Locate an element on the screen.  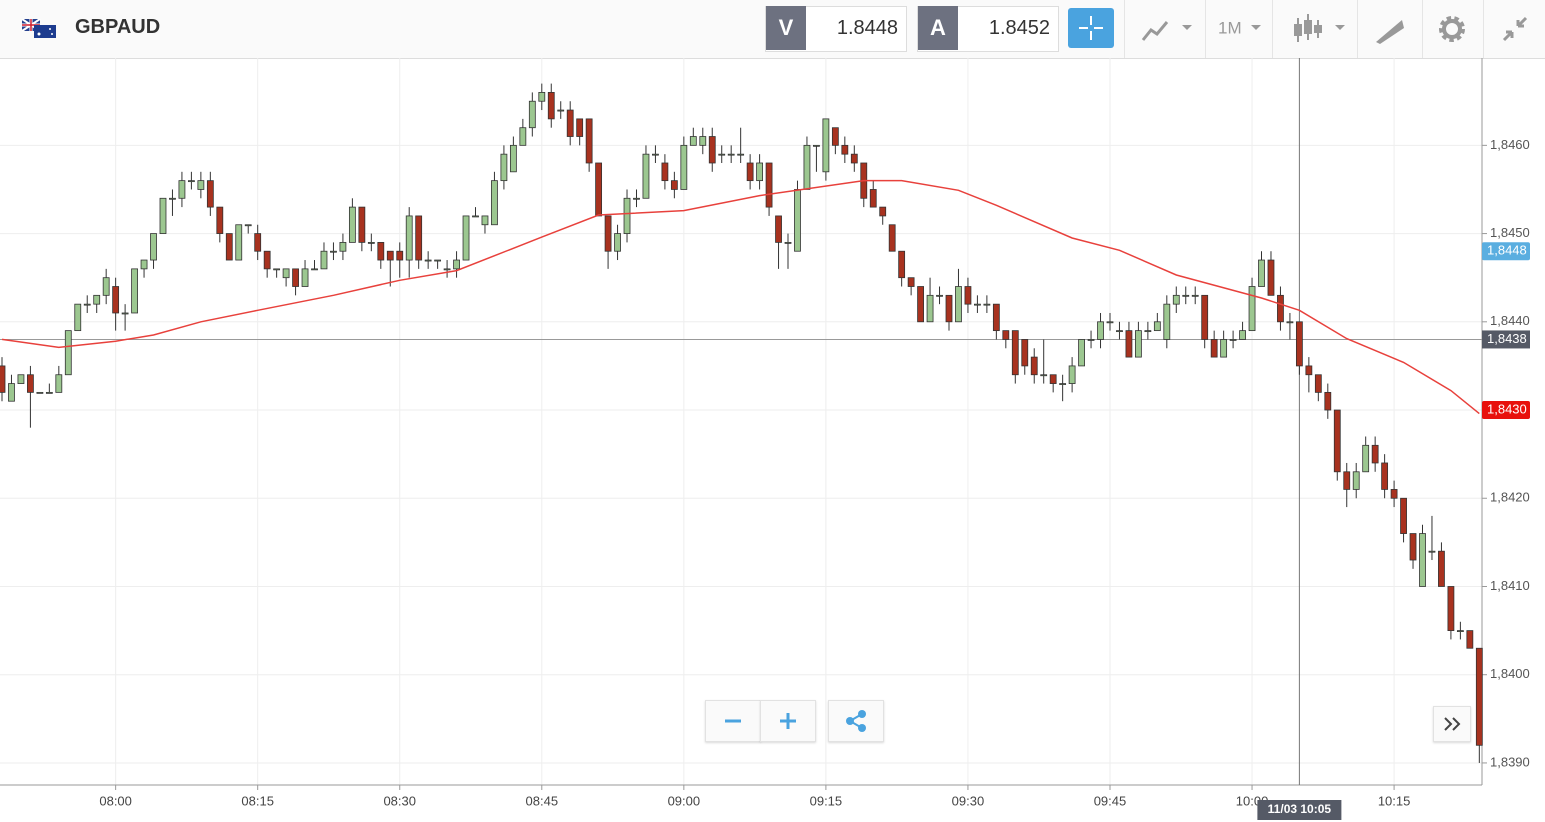
timeframe-icon: 1M is located at coordinates (1239, 27).